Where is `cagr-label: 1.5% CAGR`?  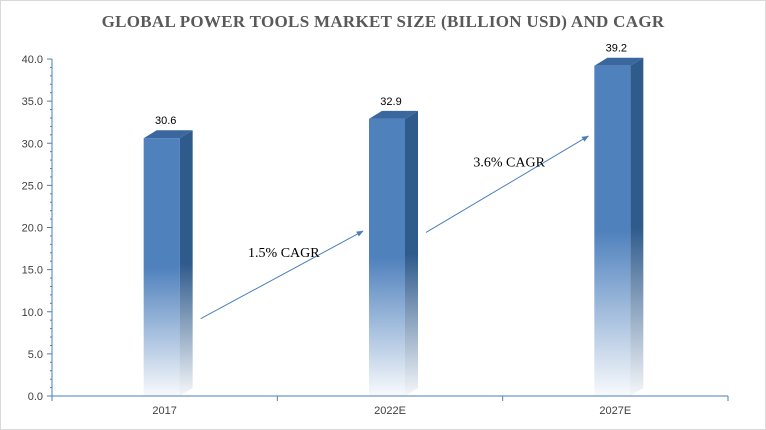
cagr-label: 1.5% CAGR is located at coordinates (284, 253).